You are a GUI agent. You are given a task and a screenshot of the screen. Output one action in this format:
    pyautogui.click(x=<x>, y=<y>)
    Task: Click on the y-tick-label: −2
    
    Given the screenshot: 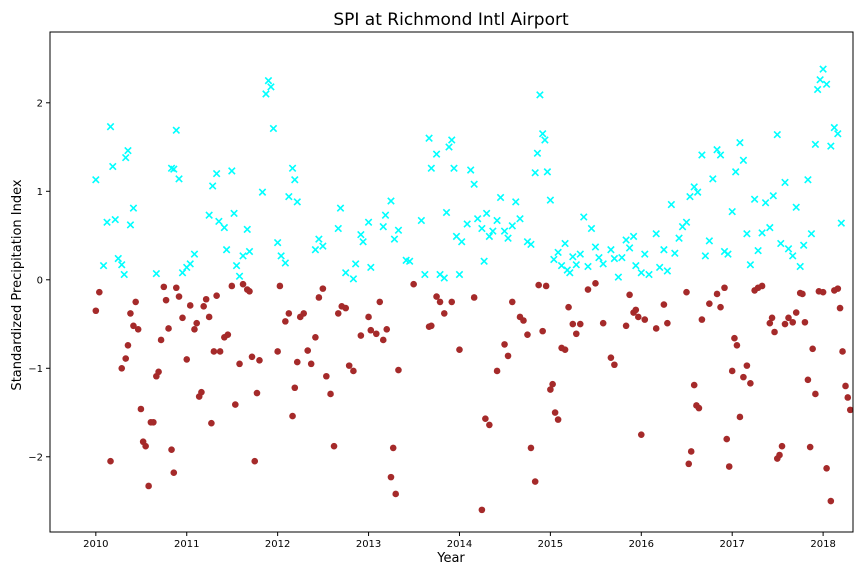 What is the action you would take?
    pyautogui.click(x=35, y=457)
    